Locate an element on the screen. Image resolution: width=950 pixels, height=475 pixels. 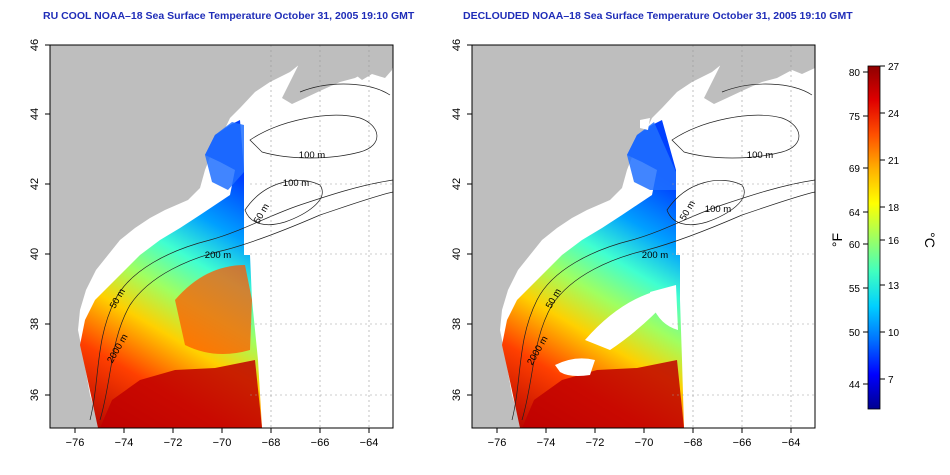
celsius-tick-label: 24 is located at coordinates (894, 114).